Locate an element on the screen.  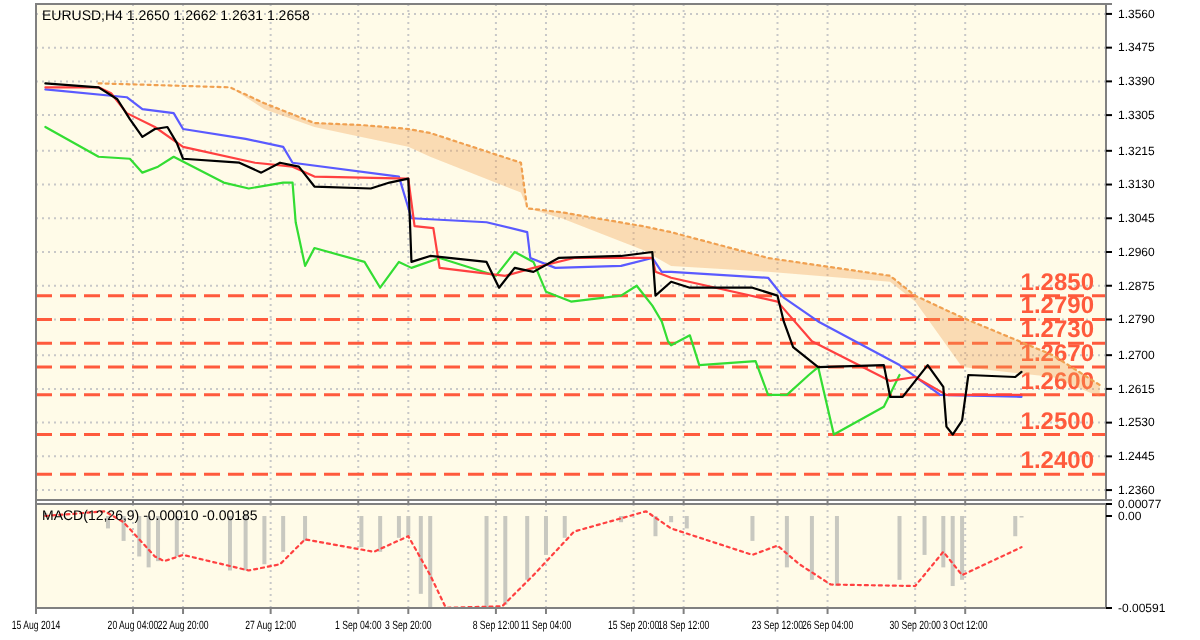
ref-line-label: 1.2730 is located at coordinates (1057, 329).